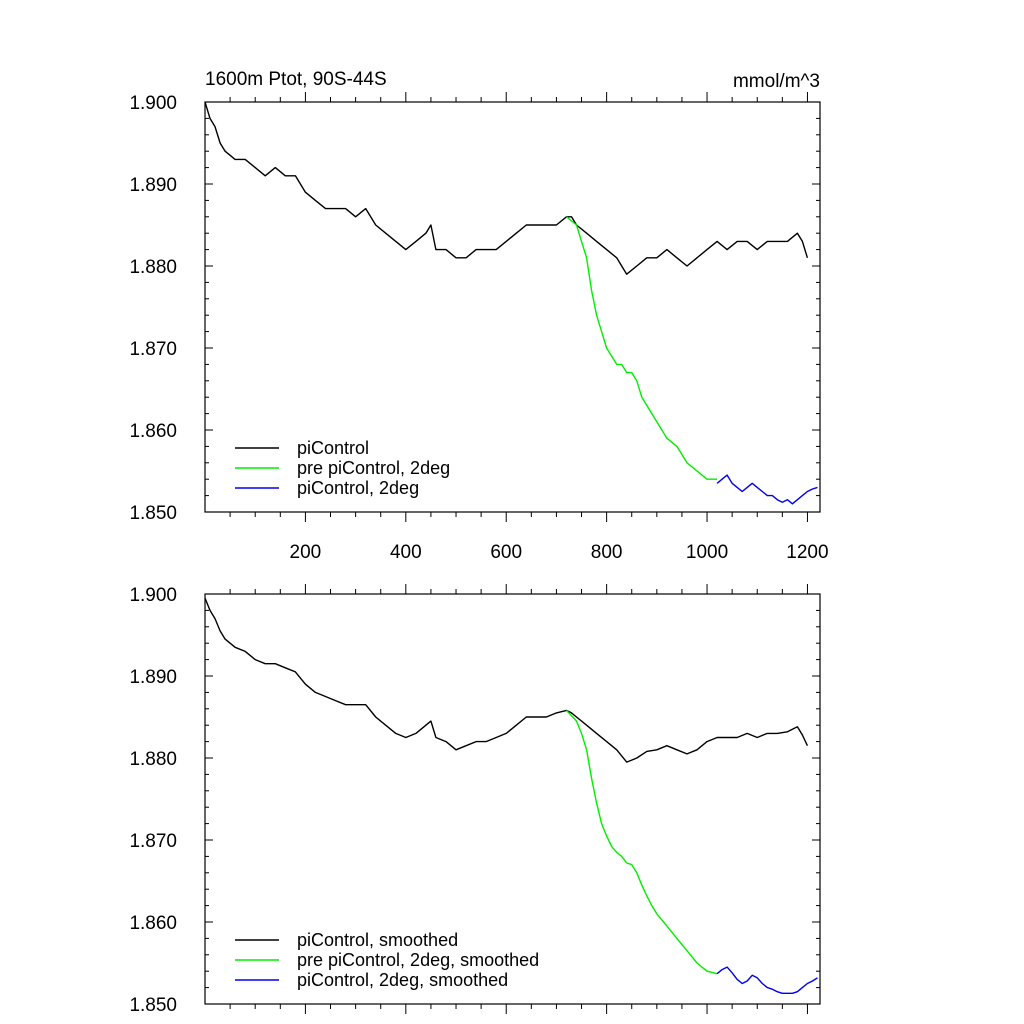 The width and height of the screenshot is (1024, 1024). What do you see at coordinates (373, 468) in the screenshot?
I see `legend-label: pre piControl, 2deg` at bounding box center [373, 468].